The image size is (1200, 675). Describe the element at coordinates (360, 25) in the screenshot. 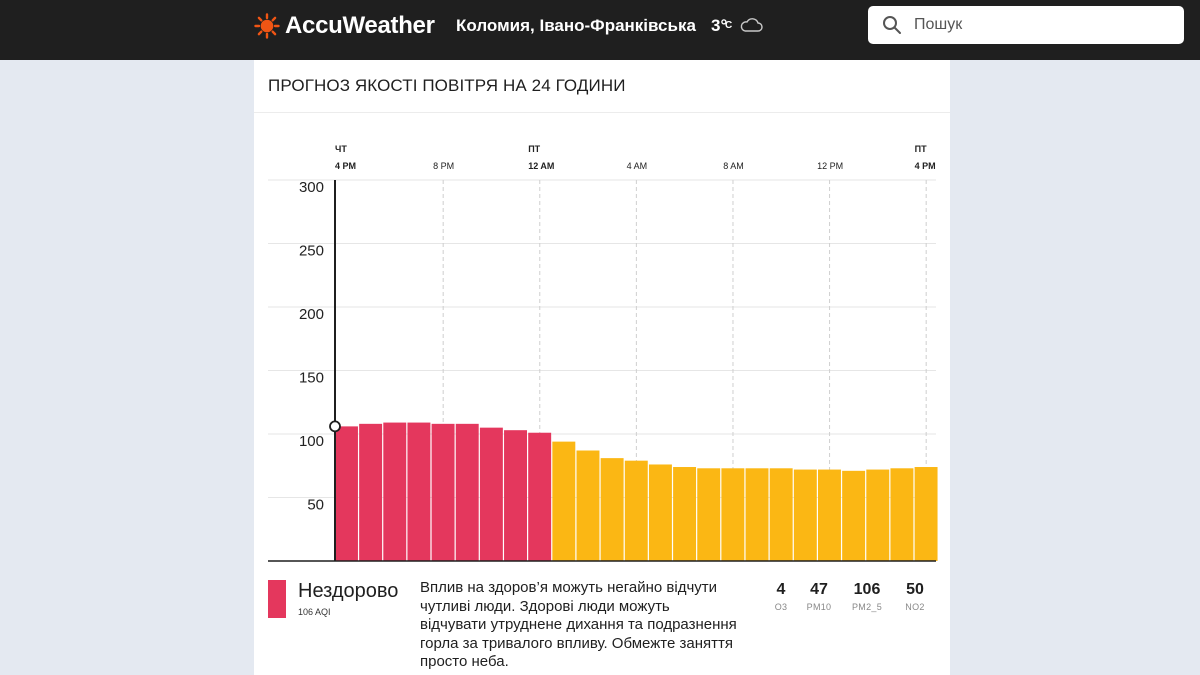

I see `brand-name: AccuWeather` at that location.